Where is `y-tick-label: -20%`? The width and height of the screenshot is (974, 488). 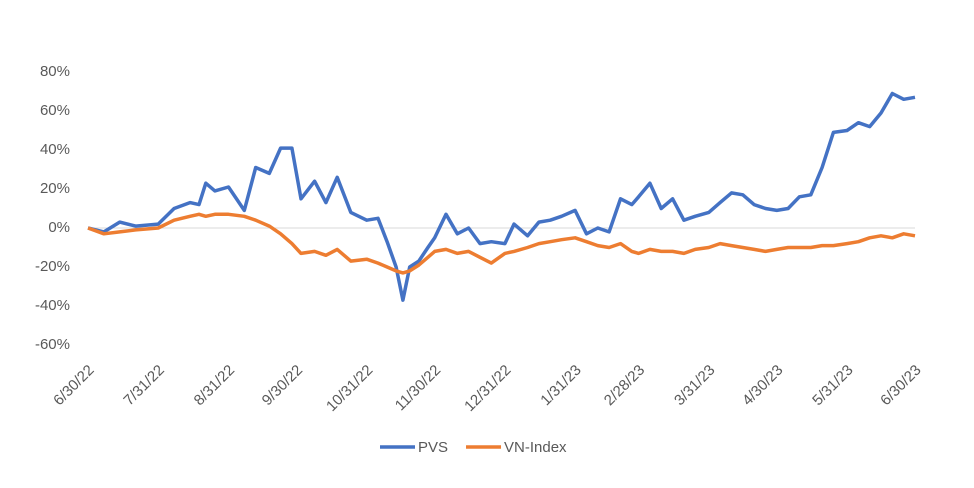
y-tick-label: -20% is located at coordinates (52, 266).